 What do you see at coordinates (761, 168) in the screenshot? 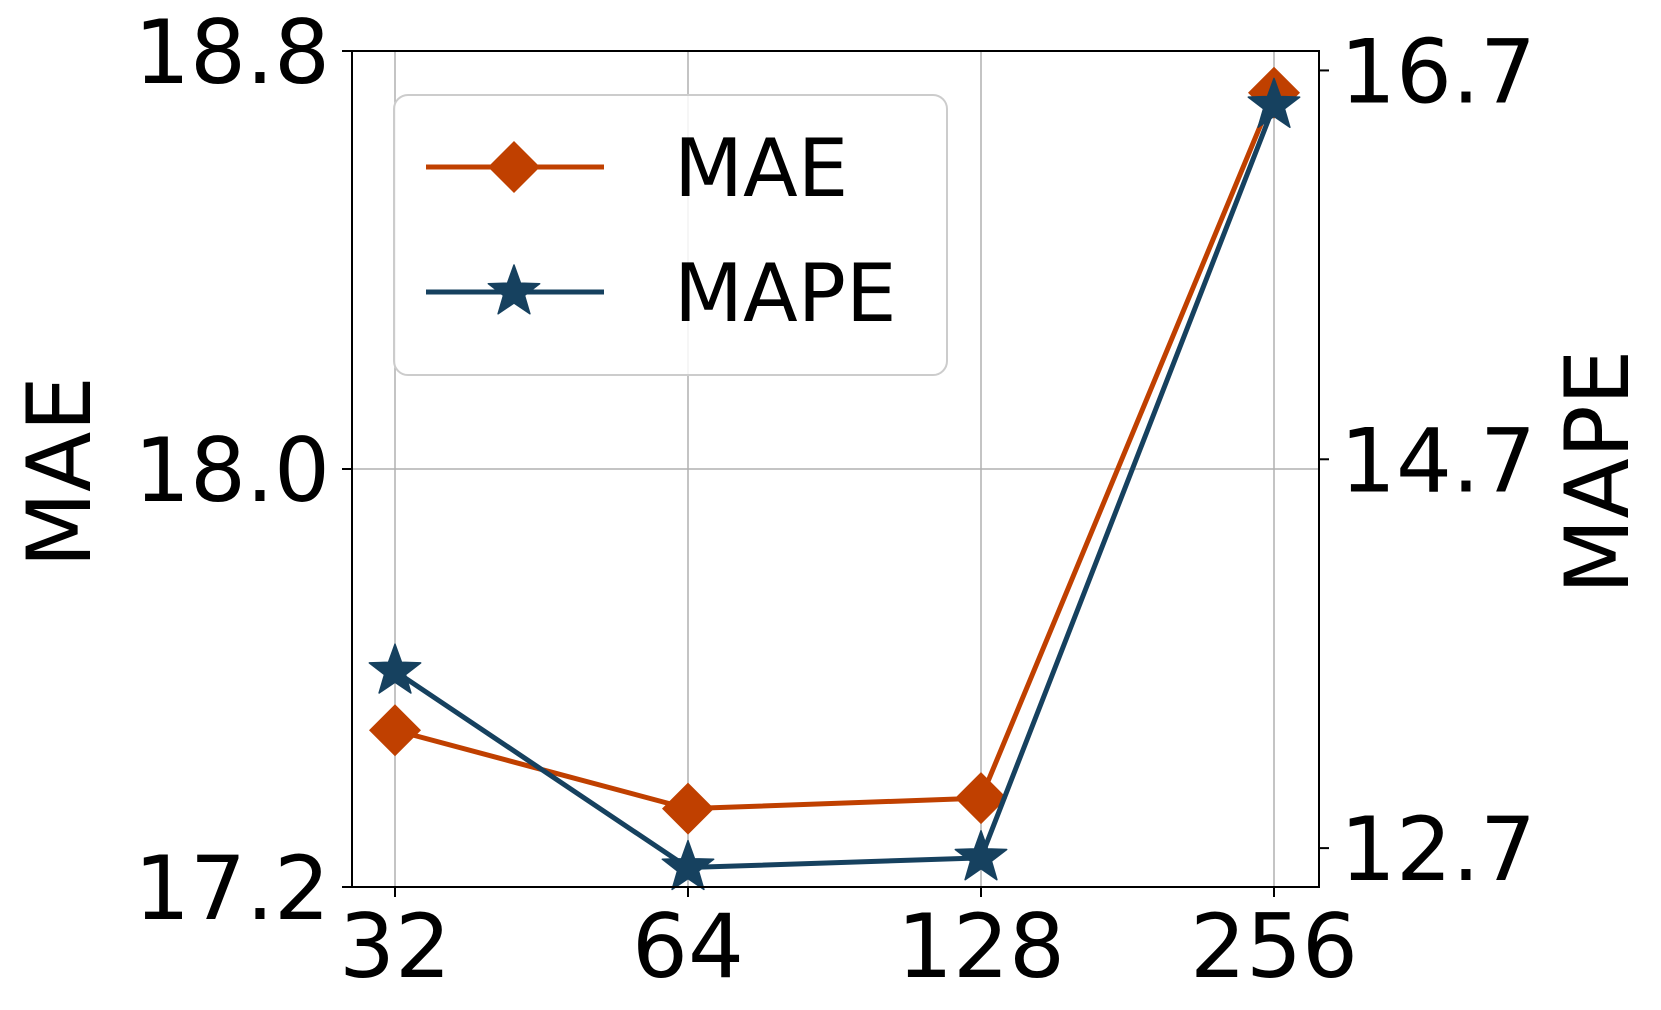
I see `legend-mae-label: MAE` at bounding box center [761, 168].